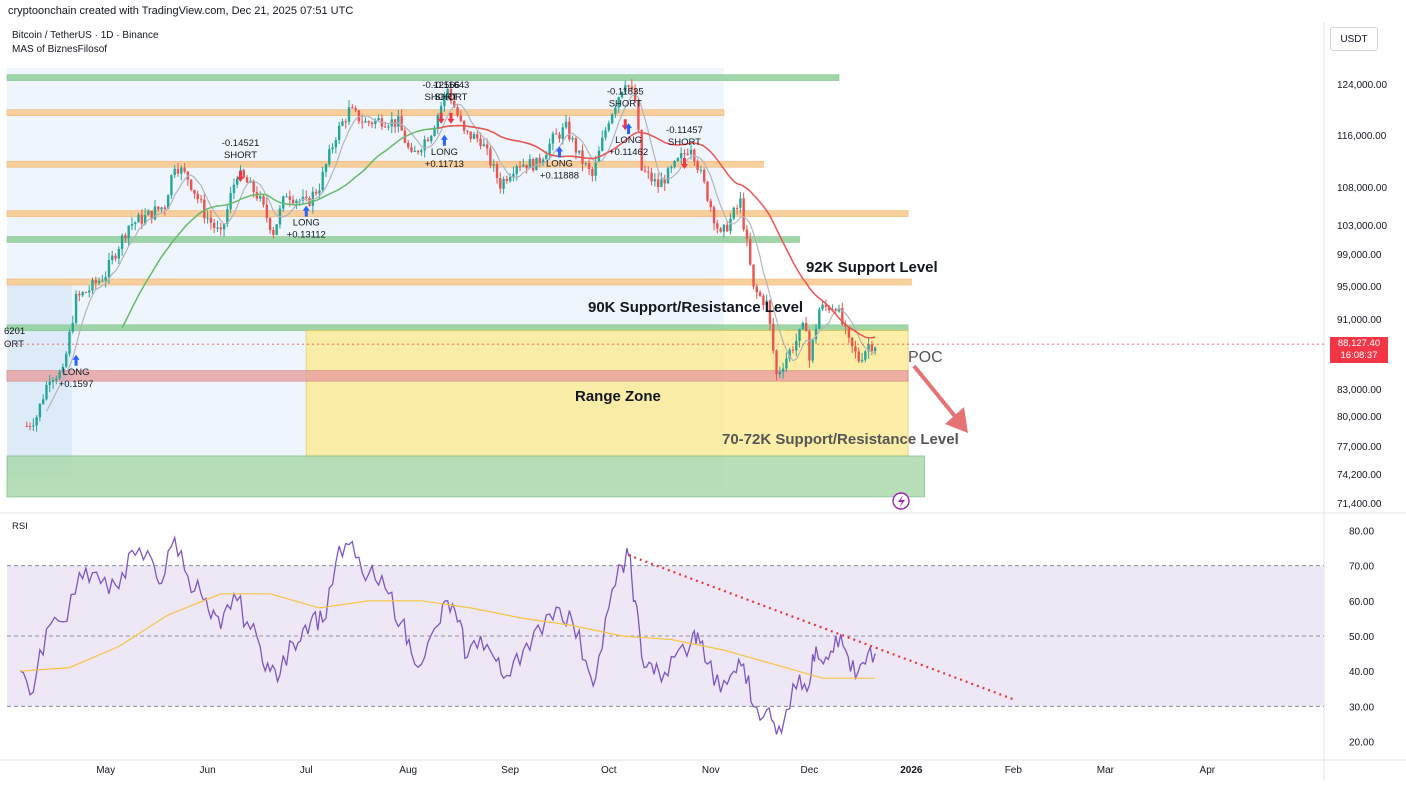 The image size is (1406, 786). Describe the element at coordinates (1361, 532) in the screenshot. I see `rsi-tick-label: 80.00` at that location.